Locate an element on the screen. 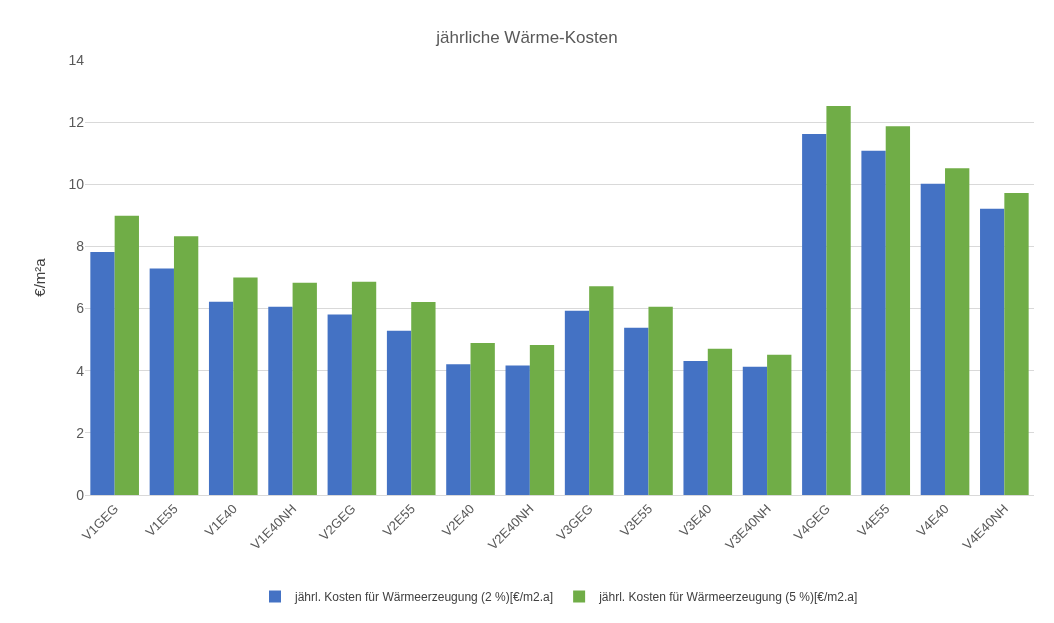 The width and height of the screenshot is (1054, 623). chart-title: jährliche Wärme-Kosten is located at coordinates (526, 38).